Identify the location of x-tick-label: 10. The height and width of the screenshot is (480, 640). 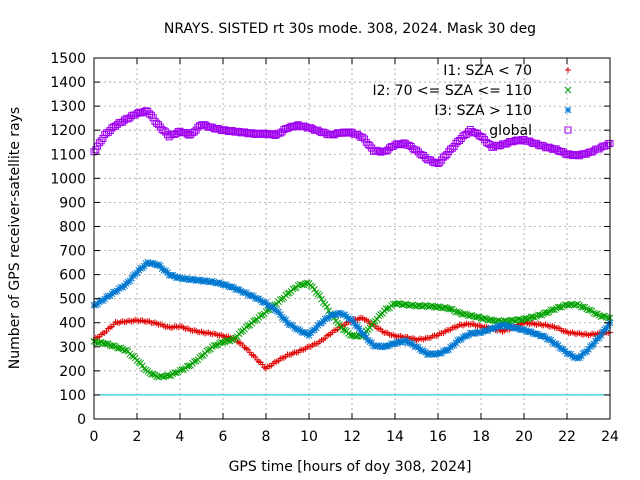
(309, 437).